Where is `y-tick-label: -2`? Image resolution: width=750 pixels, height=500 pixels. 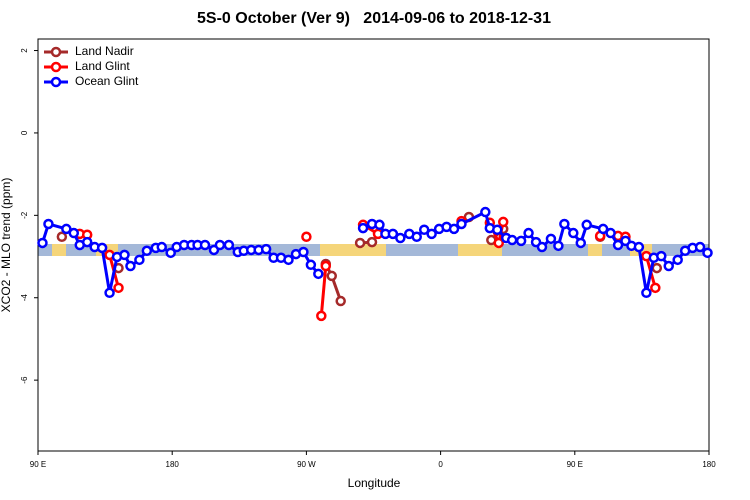 y-tick-label: -2 is located at coordinates (24, 215).